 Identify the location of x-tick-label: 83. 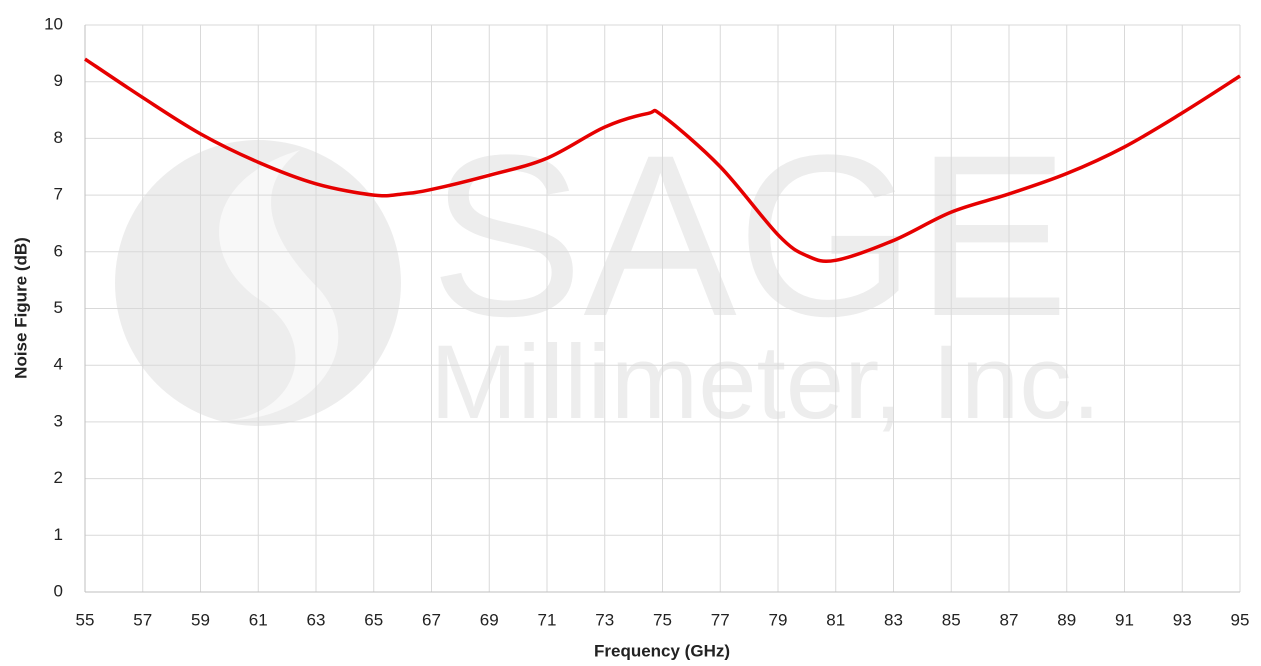
(893, 619).